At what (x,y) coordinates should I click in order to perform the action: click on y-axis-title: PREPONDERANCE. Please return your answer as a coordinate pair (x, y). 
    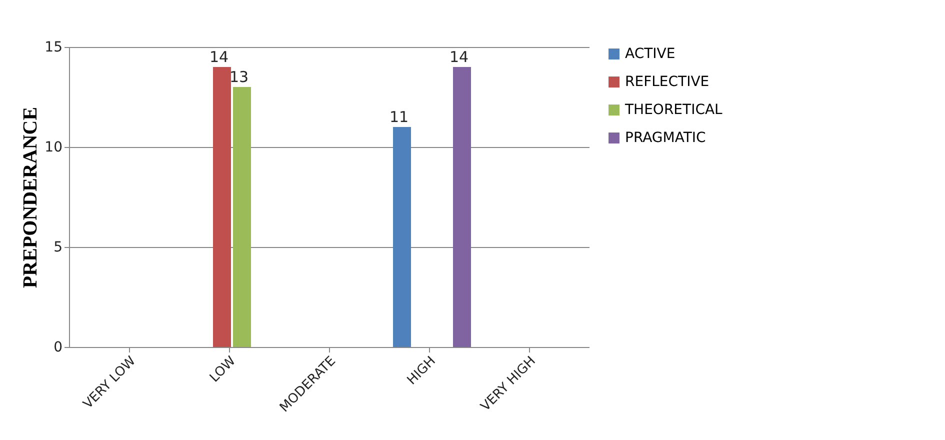
    Looking at the image, I should click on (31, 197).